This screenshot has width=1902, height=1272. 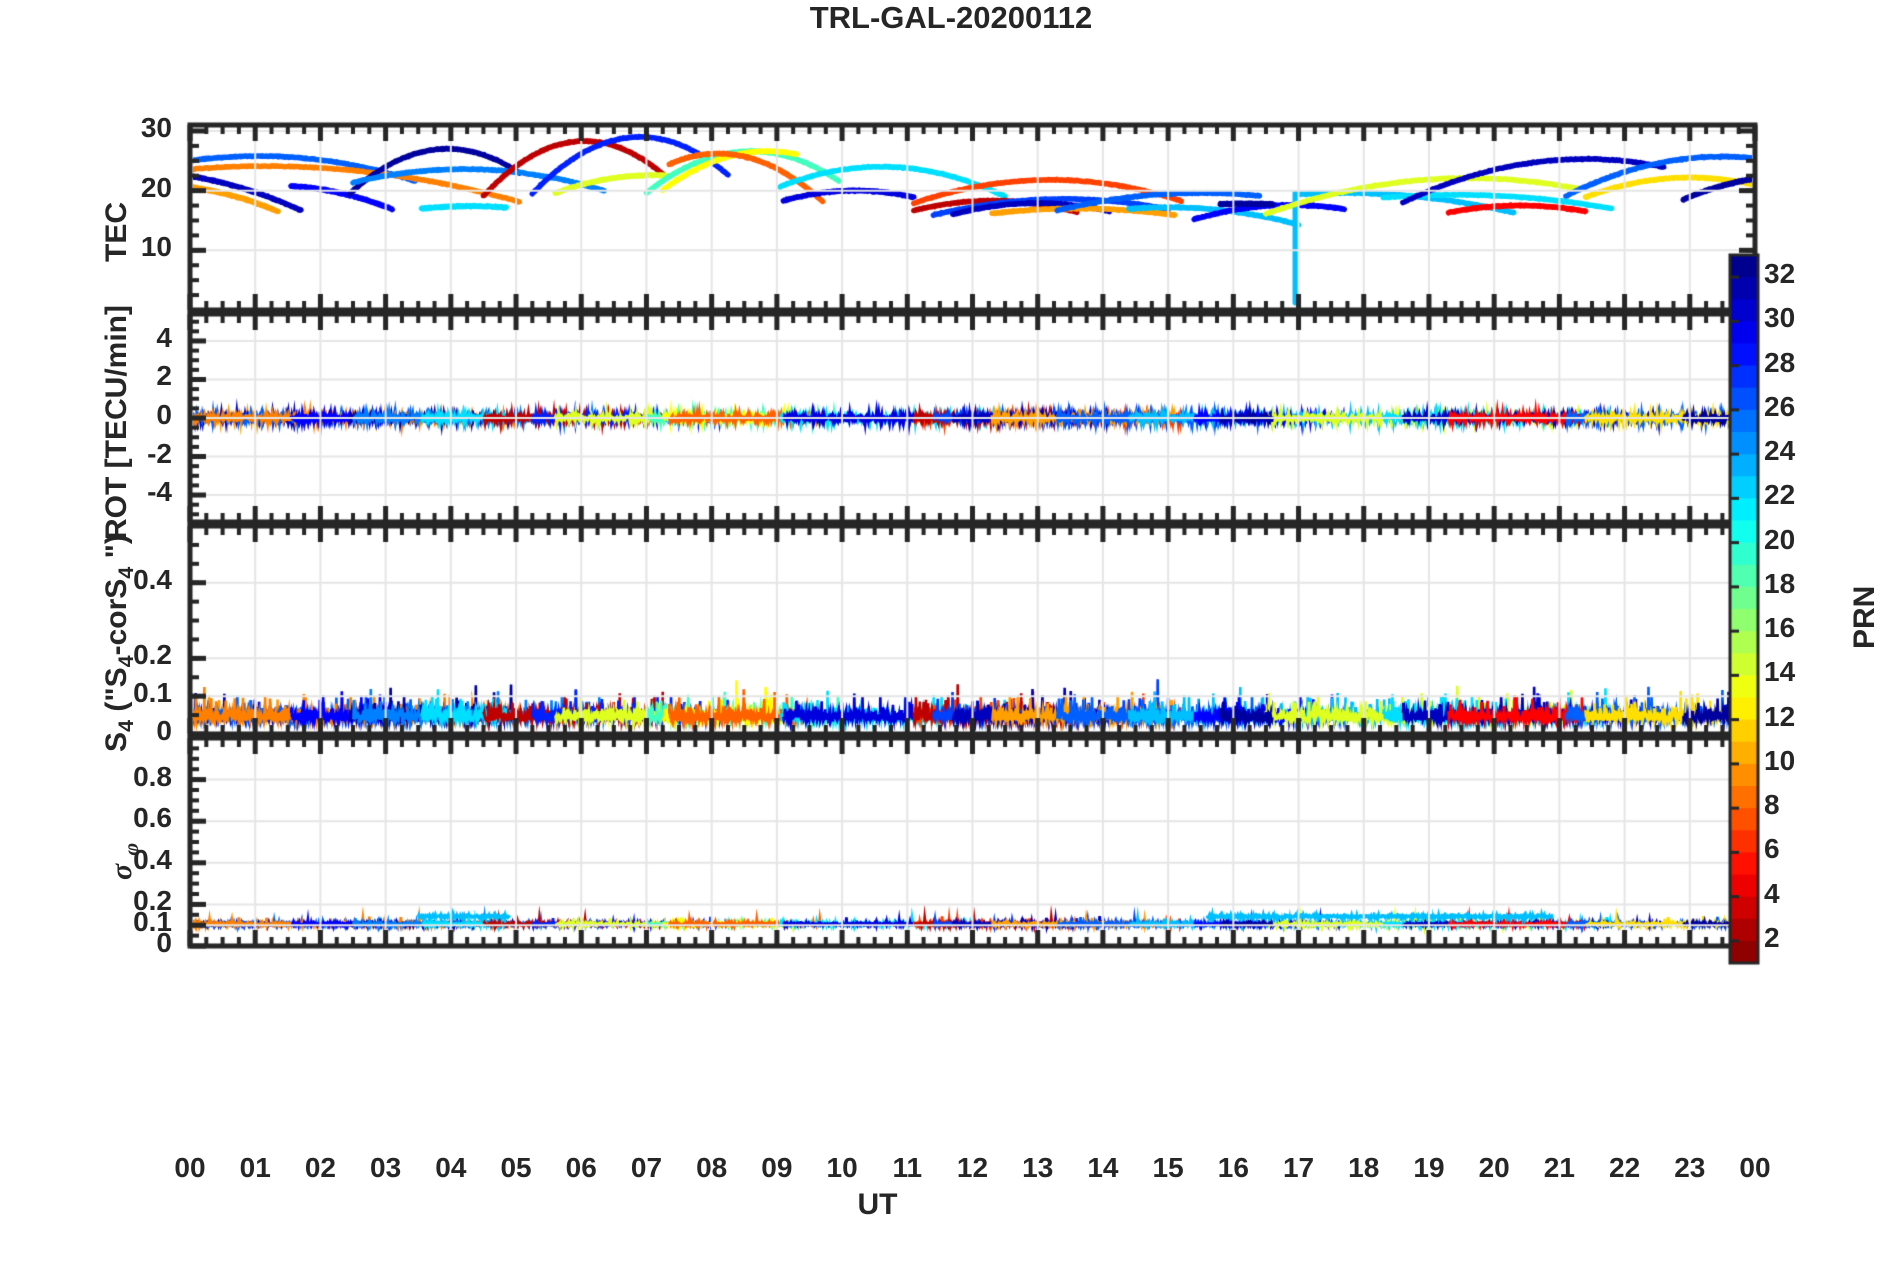 What do you see at coordinates (1780, 495) in the screenshot?
I see `colorbar-tick-22: 22` at bounding box center [1780, 495].